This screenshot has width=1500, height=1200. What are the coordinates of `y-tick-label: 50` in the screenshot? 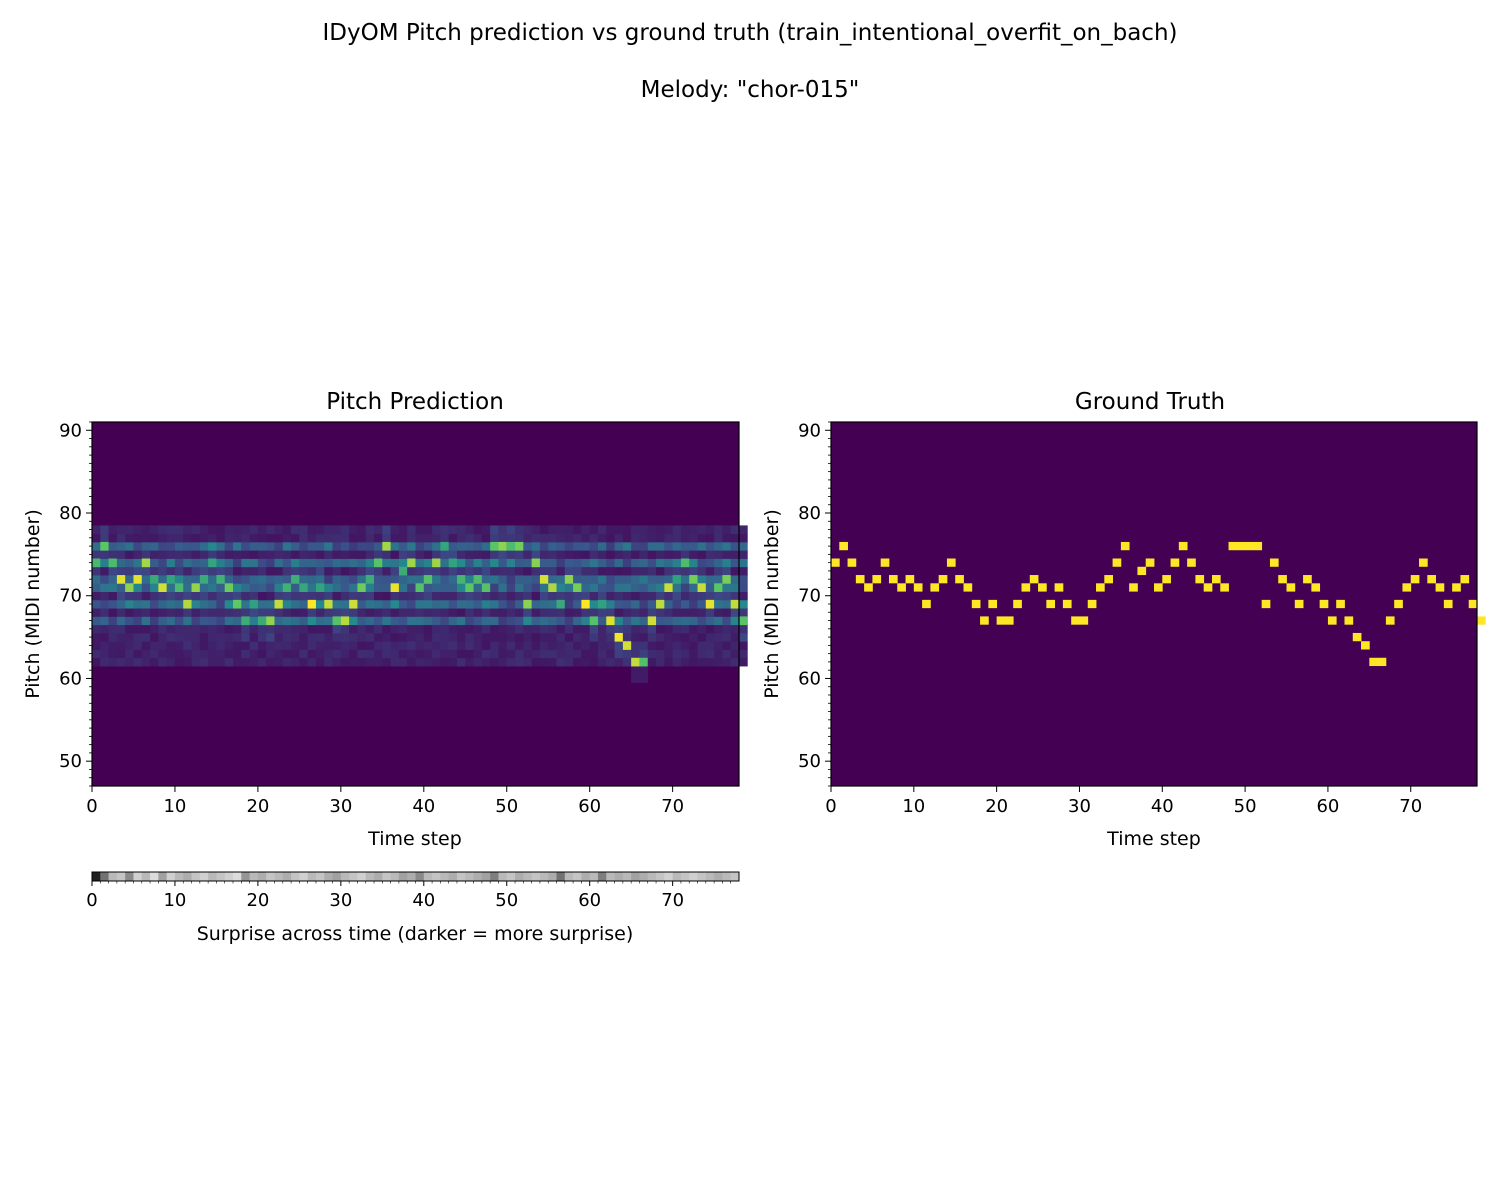 It's located at (809, 761).